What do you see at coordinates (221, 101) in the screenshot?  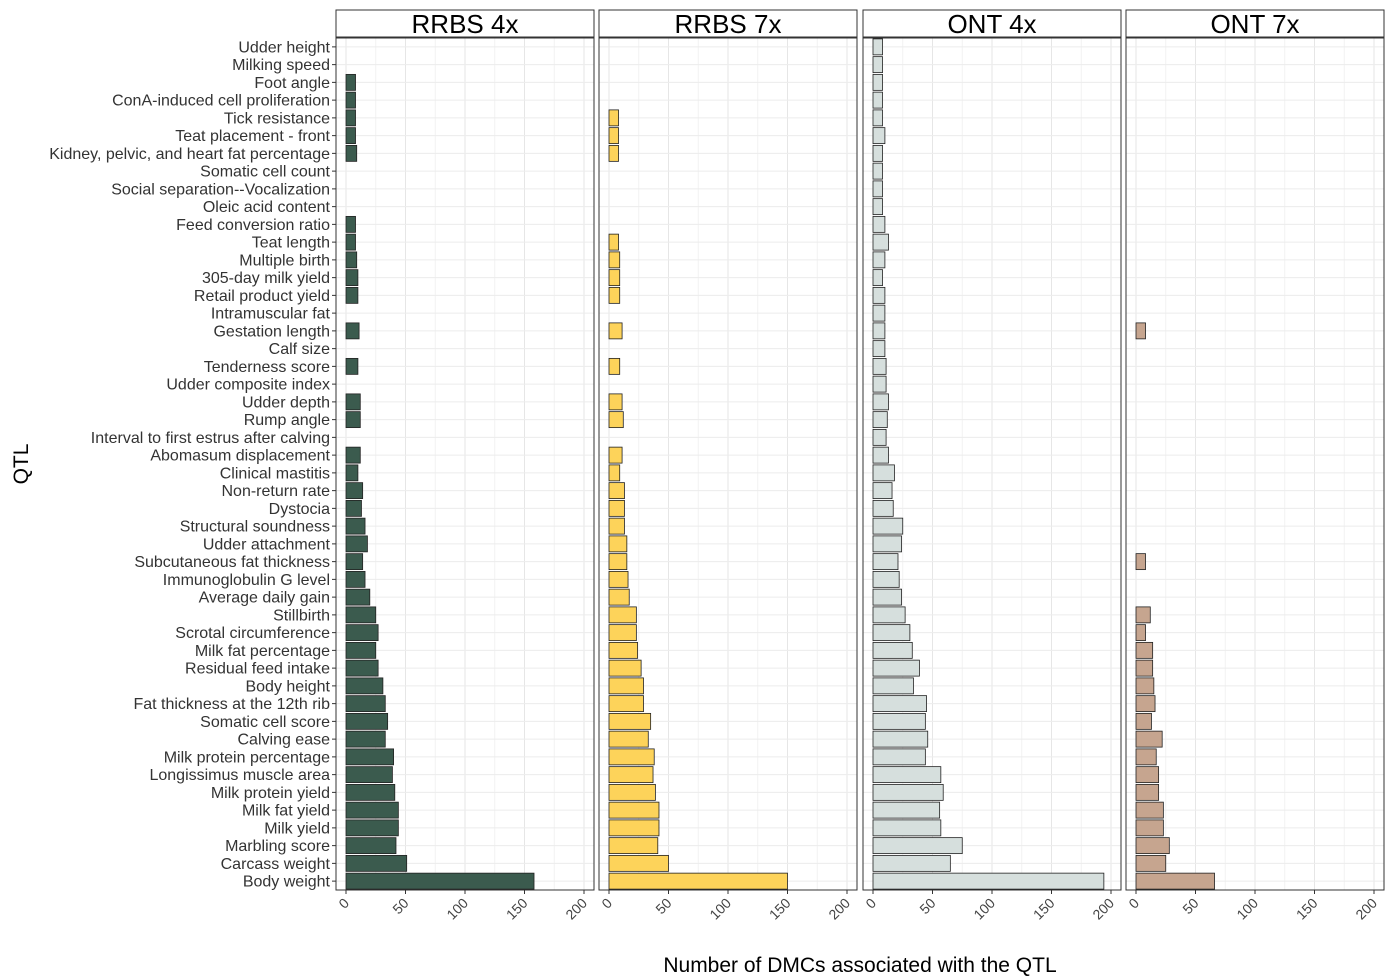 I see `qtl-label: ConA-induced cell proliferation` at bounding box center [221, 101].